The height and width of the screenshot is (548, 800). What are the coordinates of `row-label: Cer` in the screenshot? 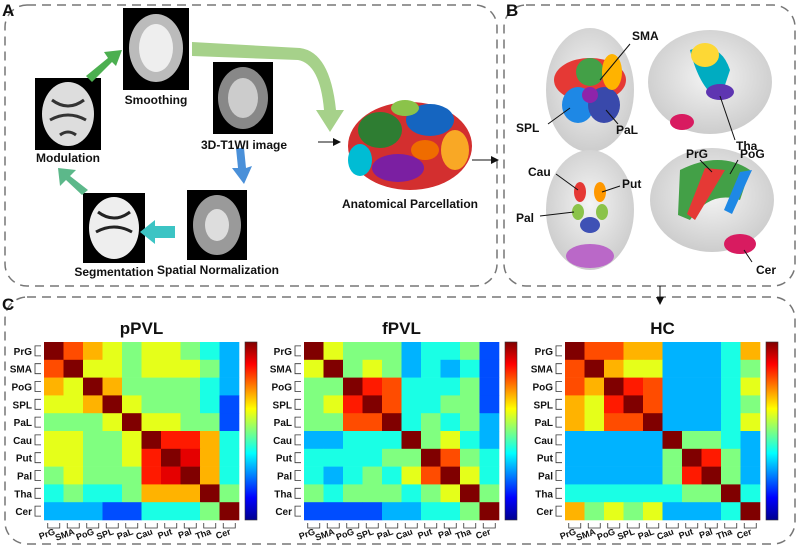 It's located at (544, 512).